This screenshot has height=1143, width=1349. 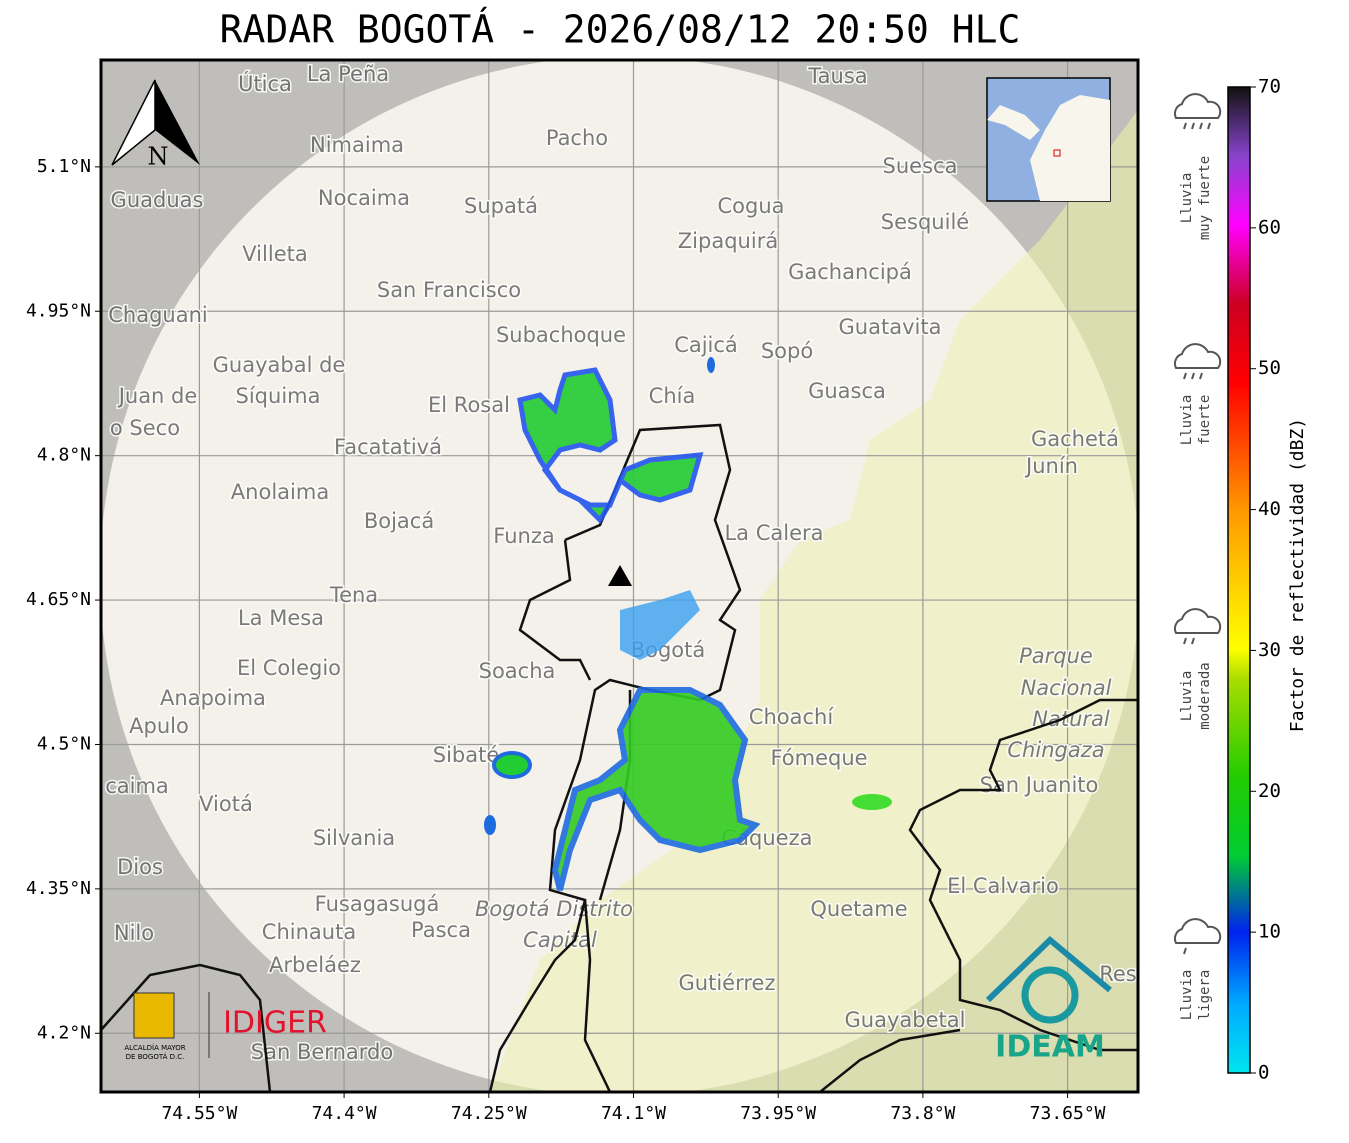 I want to click on y-tick-label: 4.2°N, so click(x=64, y=1032).